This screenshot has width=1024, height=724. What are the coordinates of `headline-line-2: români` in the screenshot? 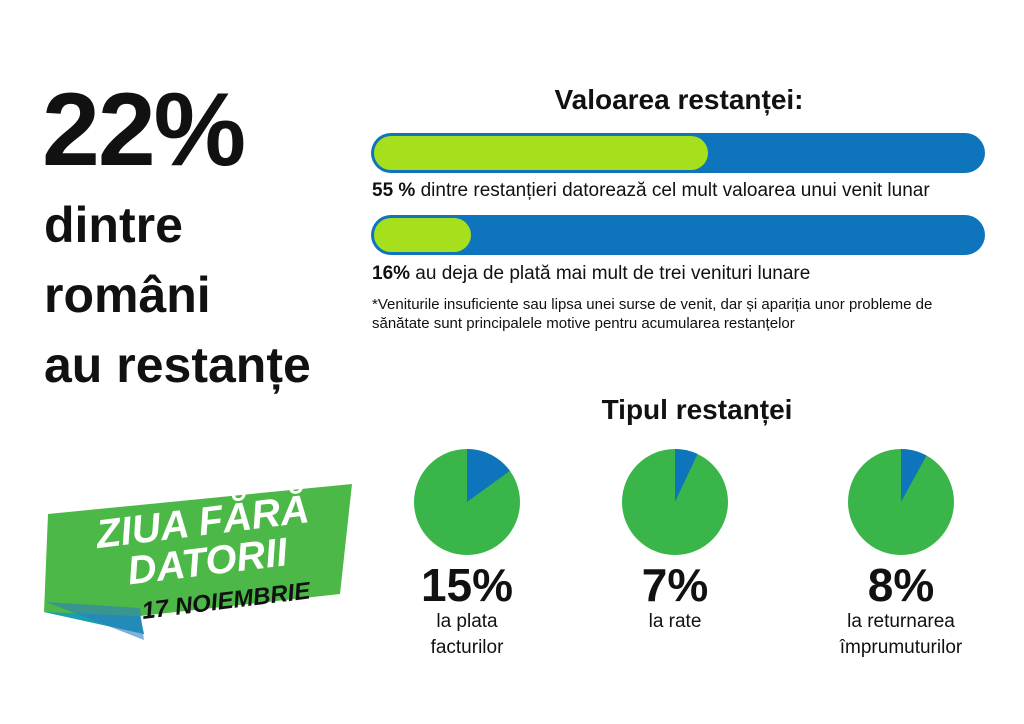 It's located at (127, 295).